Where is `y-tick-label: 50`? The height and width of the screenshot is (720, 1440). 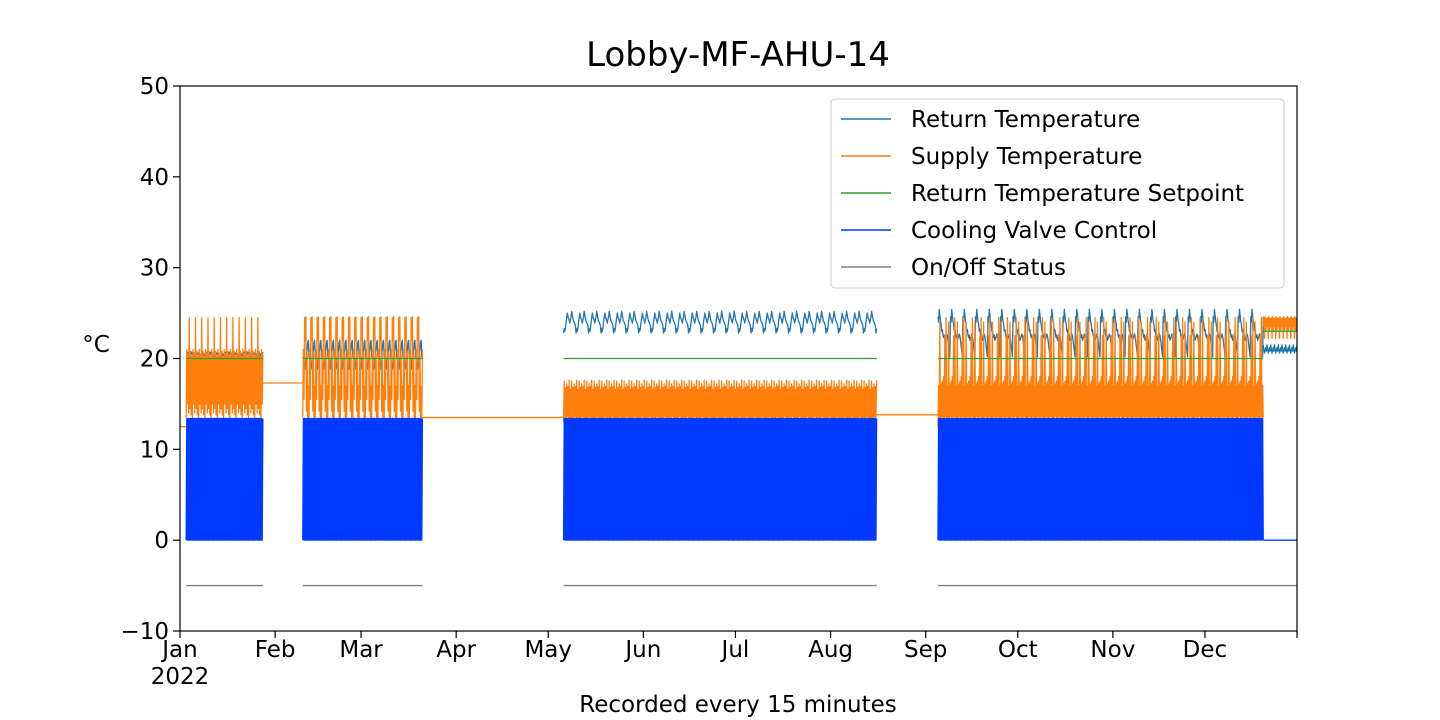
y-tick-label: 50 is located at coordinates (154, 87).